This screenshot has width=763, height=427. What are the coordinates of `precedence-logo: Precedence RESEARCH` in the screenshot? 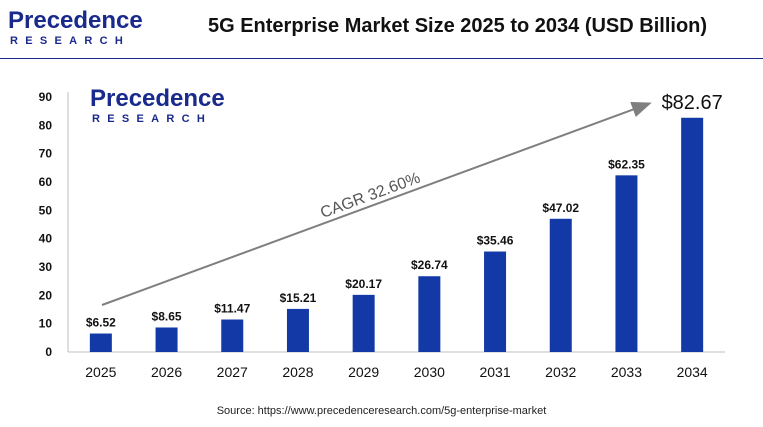 It's located at (75, 28).